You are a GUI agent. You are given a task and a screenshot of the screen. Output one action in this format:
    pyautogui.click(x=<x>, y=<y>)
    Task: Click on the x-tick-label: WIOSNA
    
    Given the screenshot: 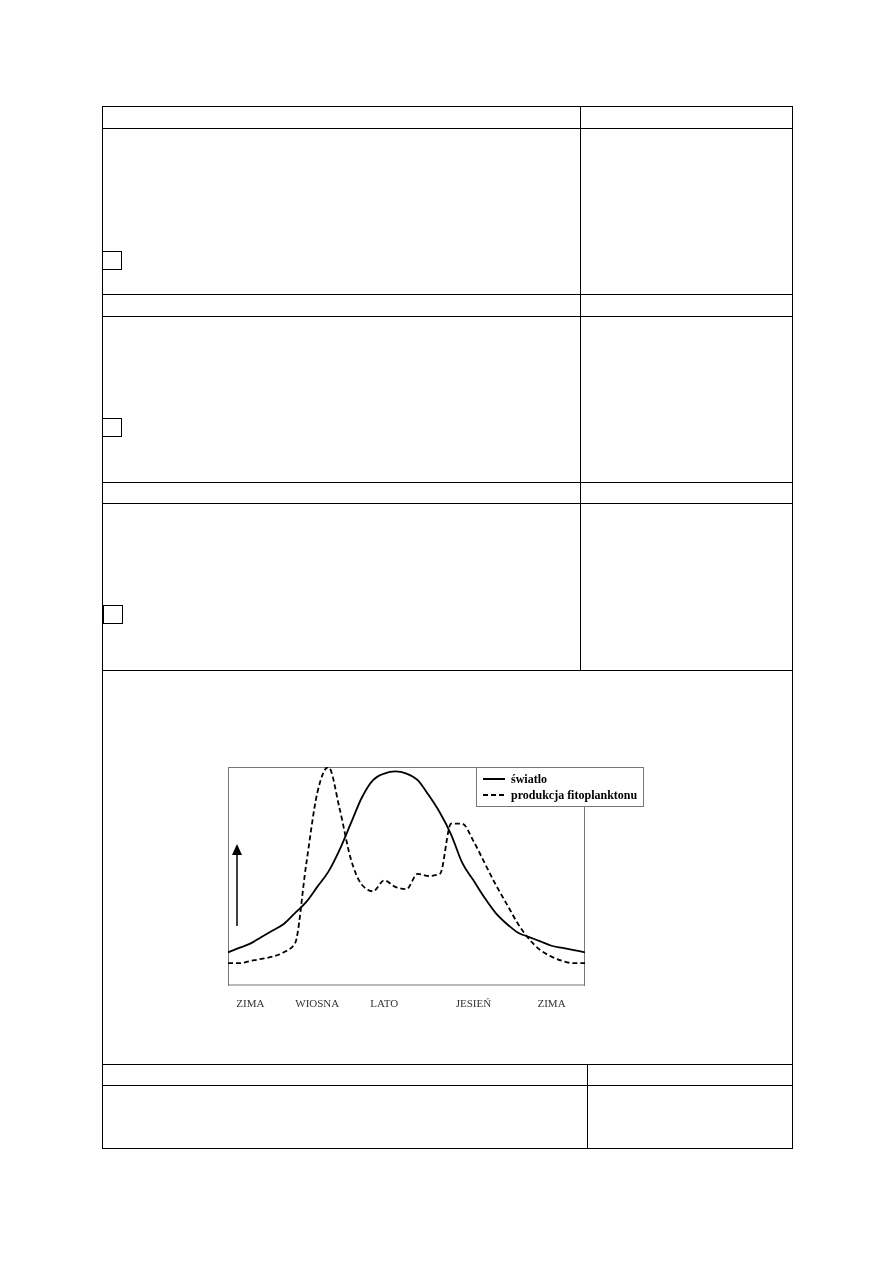 What is the action you would take?
    pyautogui.click(x=317, y=1002)
    